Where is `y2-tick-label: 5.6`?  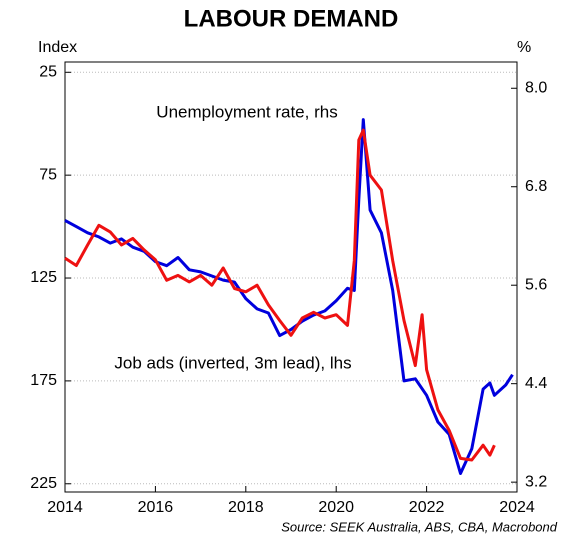 y2-tick-label: 5.6 is located at coordinates (536, 284).